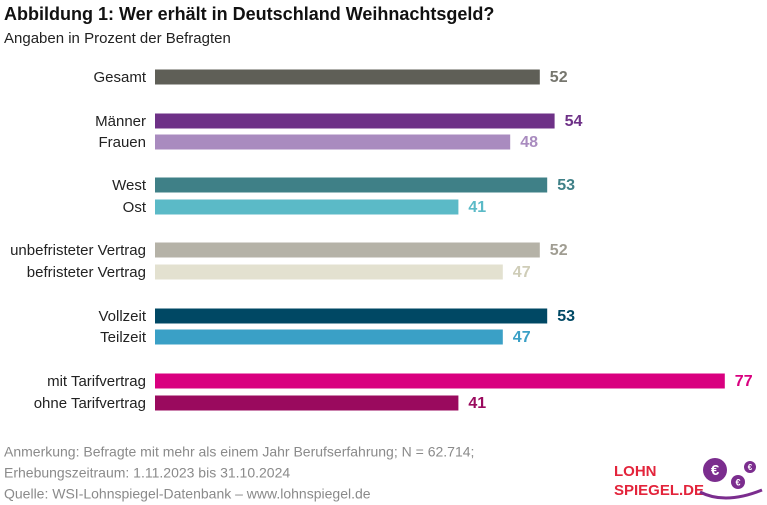  Describe the element at coordinates (688, 479) in the screenshot. I see `logo: LOHN SPIEGEL.DE € € €` at that location.